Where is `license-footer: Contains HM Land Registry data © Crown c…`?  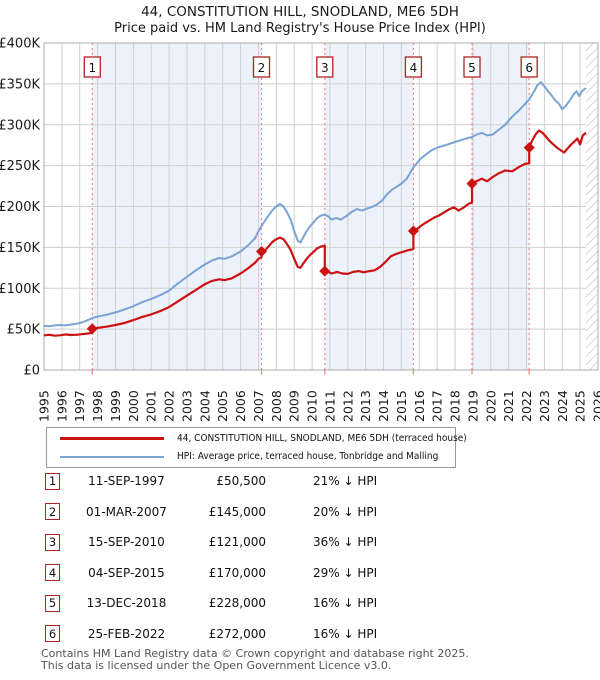 license-footer: Contains HM Land Registry data © Crown c… is located at coordinates (255, 659).